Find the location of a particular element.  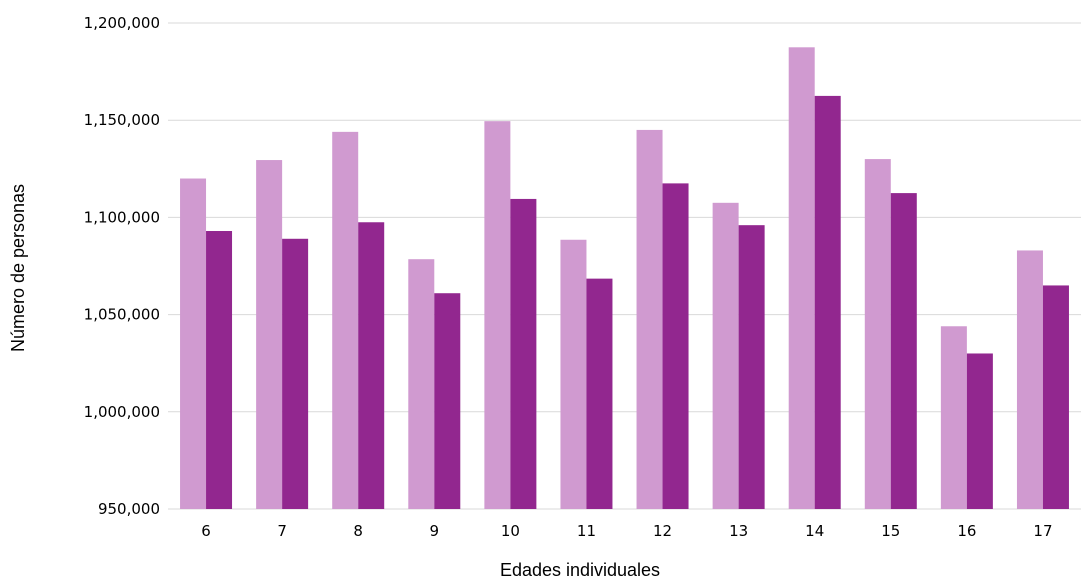

x-axis-ticks: 6 7 8 9 10 11 12 13 14 15 16 17 is located at coordinates (626, 531).